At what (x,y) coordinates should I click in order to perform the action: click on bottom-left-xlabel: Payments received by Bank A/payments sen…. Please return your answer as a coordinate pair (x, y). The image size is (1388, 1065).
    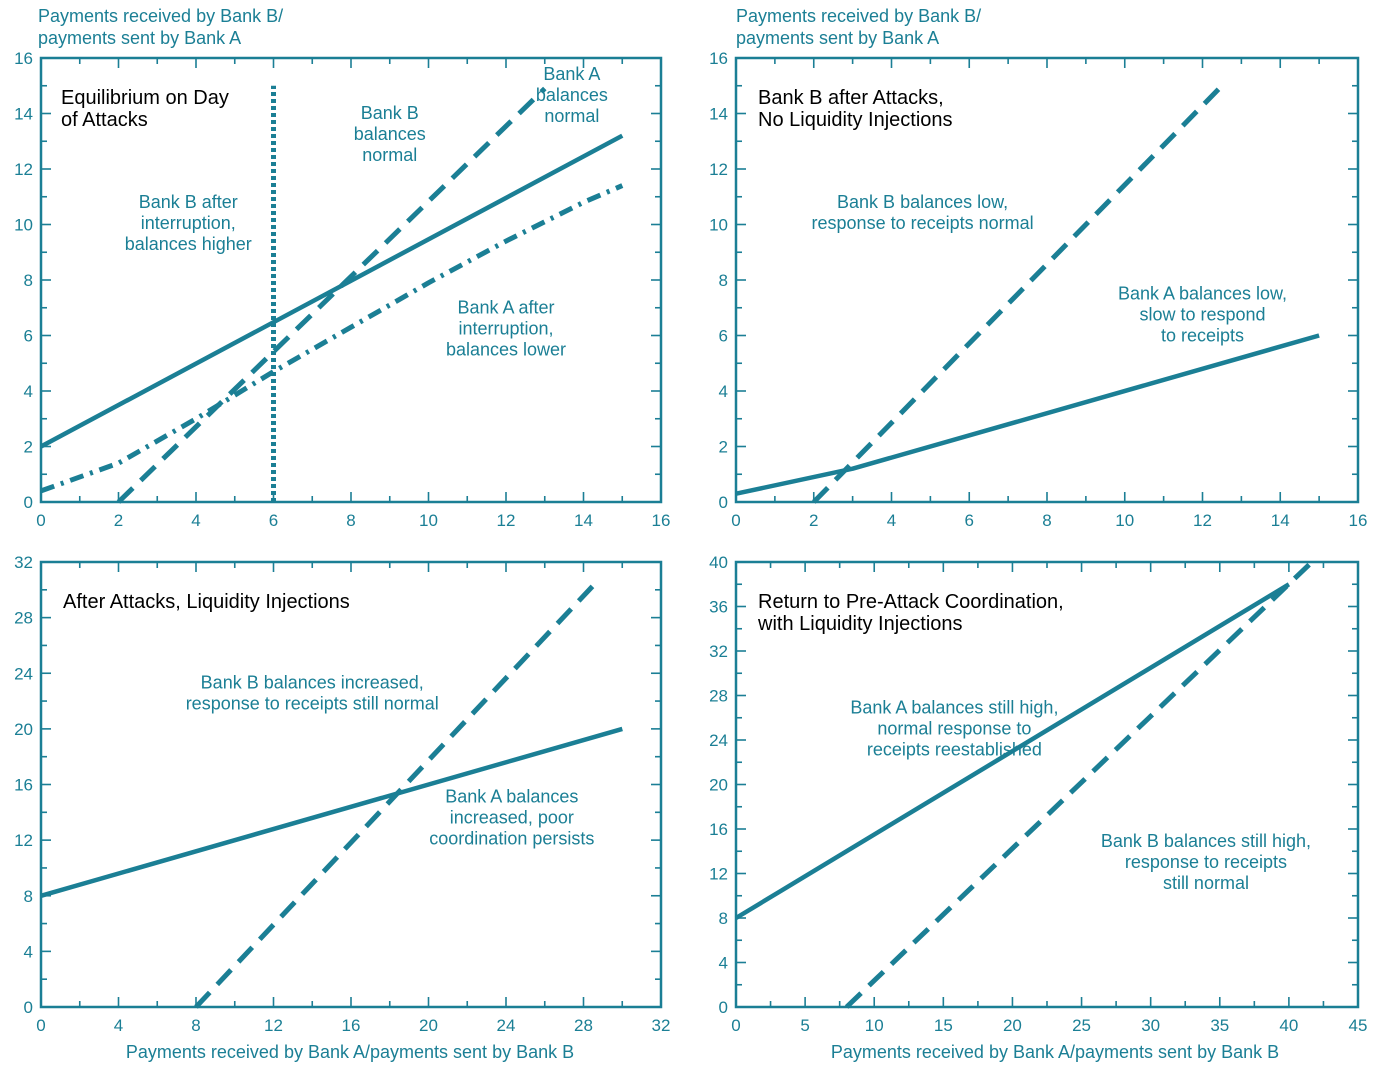
    Looking at the image, I should click on (350, 1052).